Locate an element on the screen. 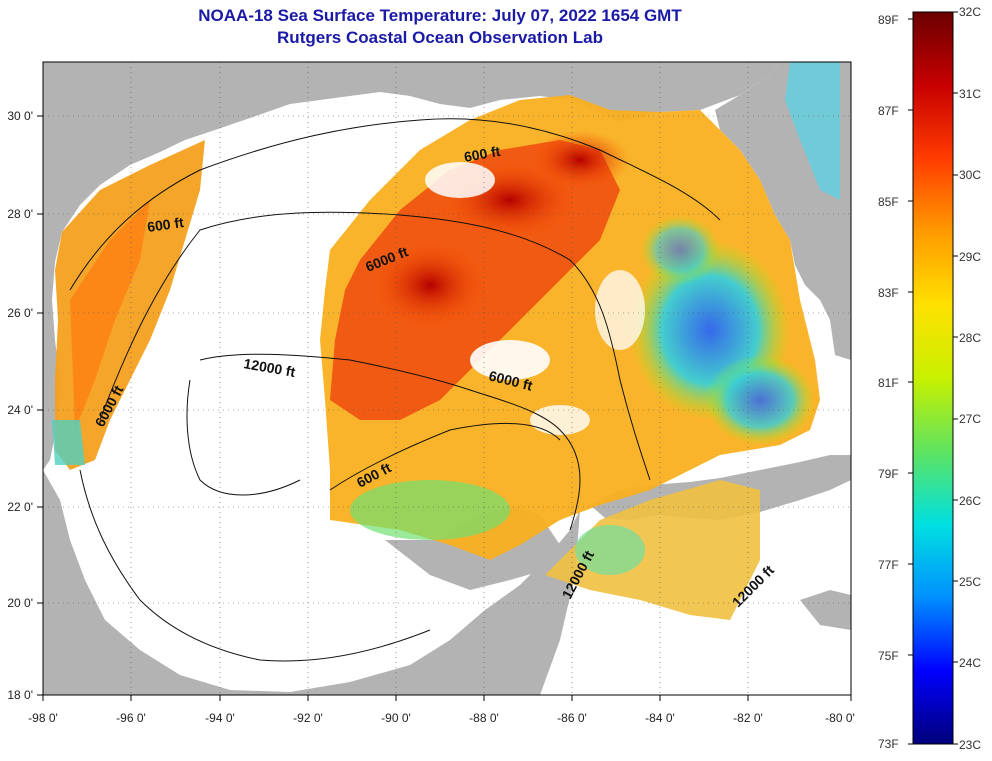  lon-label: -88 0' is located at coordinates (484, 718).